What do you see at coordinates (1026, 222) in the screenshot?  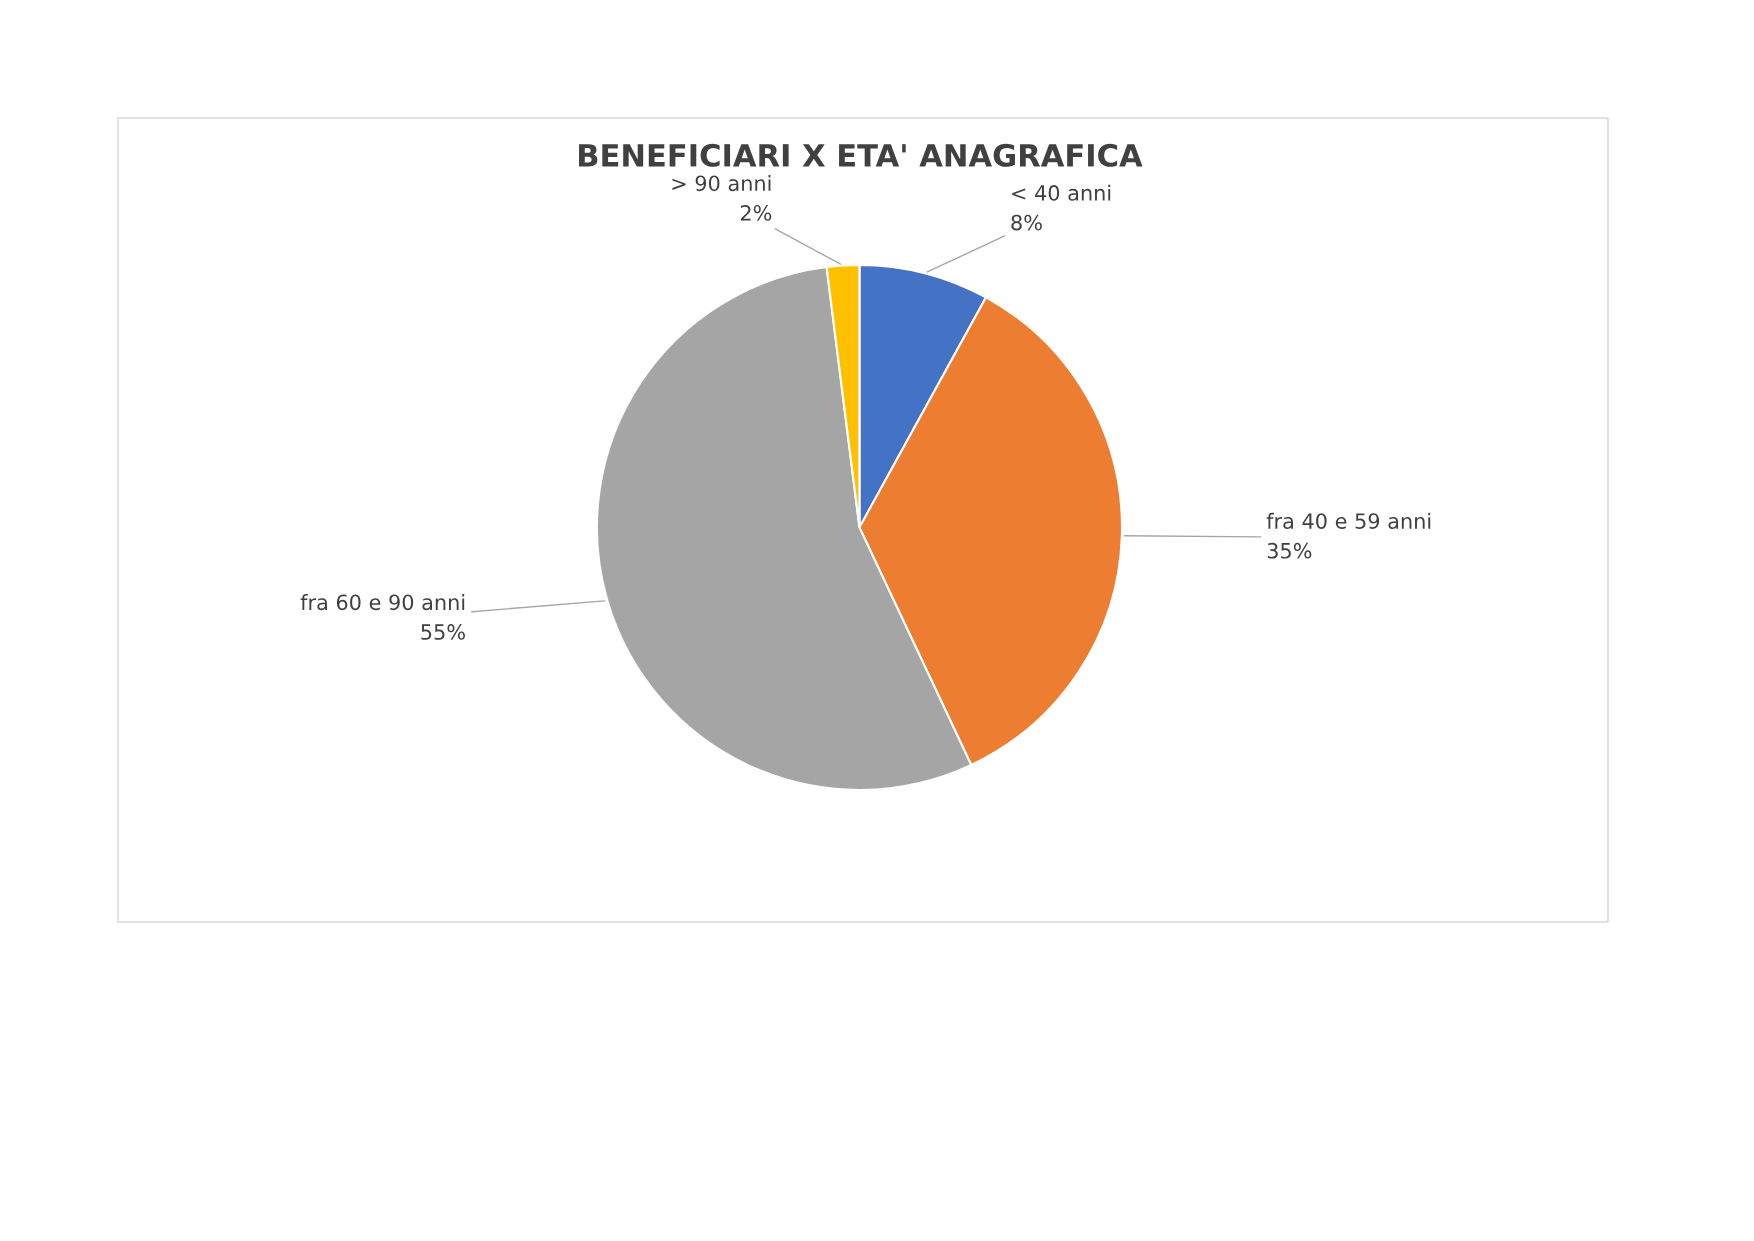 I see `data-label: 8%` at bounding box center [1026, 222].